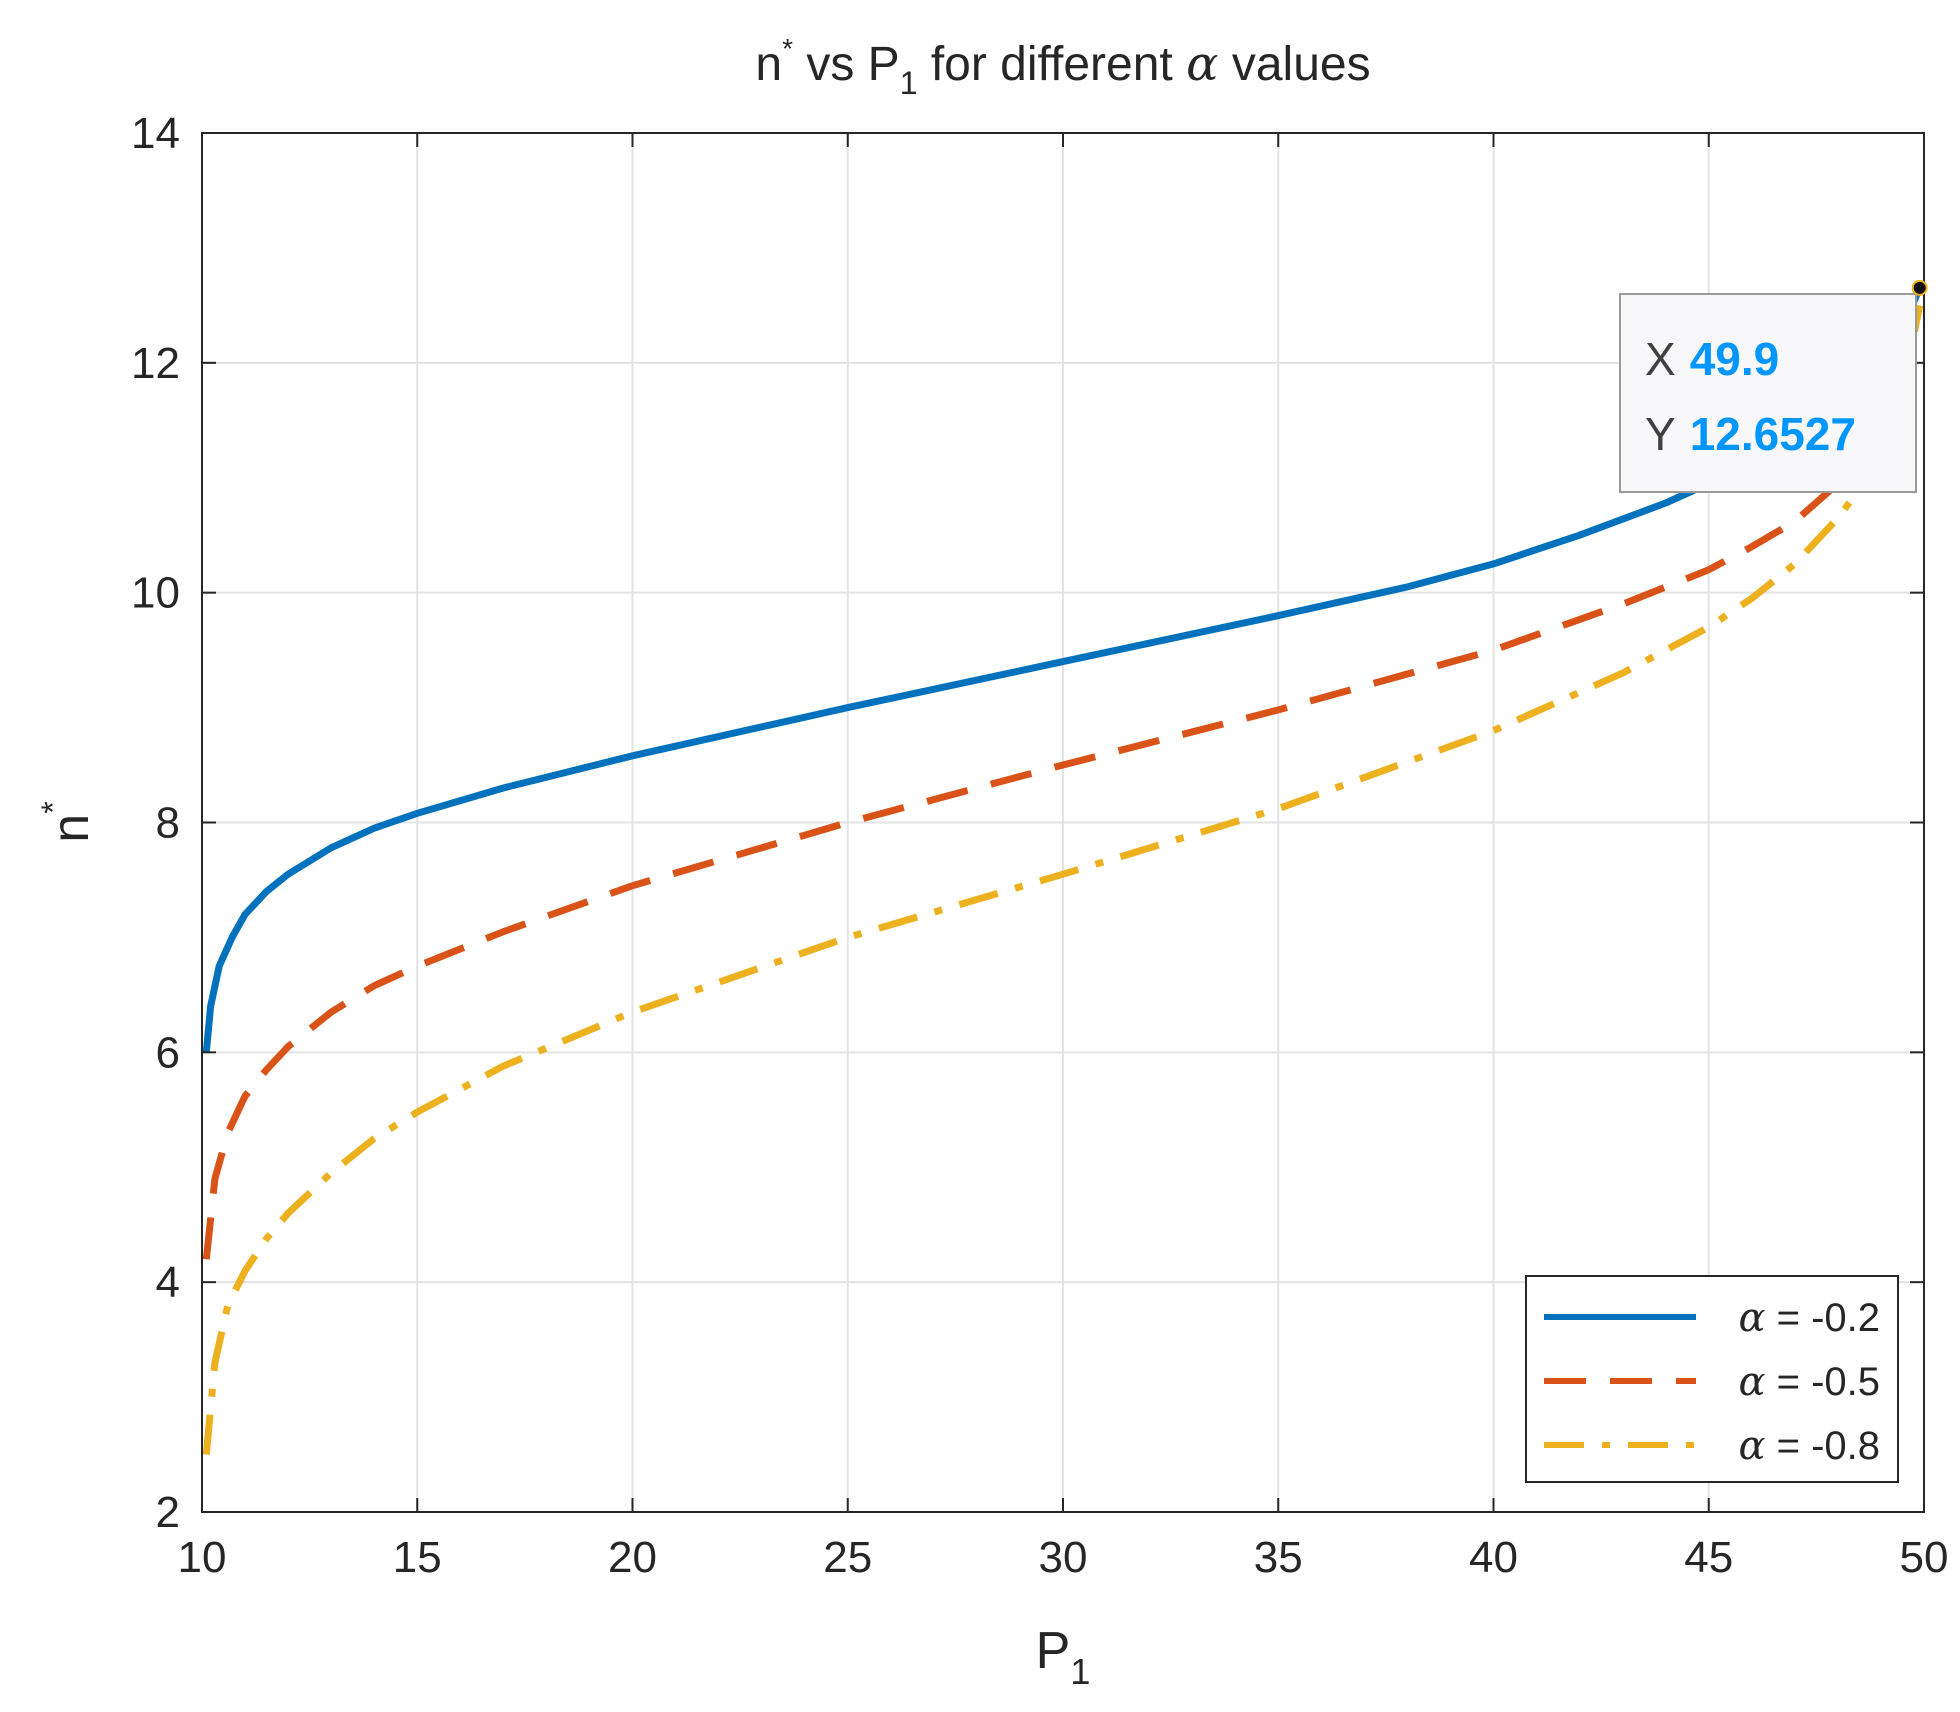 The width and height of the screenshot is (1960, 1712). What do you see at coordinates (1063, 1557) in the screenshot?
I see `x-tick-label: 30` at bounding box center [1063, 1557].